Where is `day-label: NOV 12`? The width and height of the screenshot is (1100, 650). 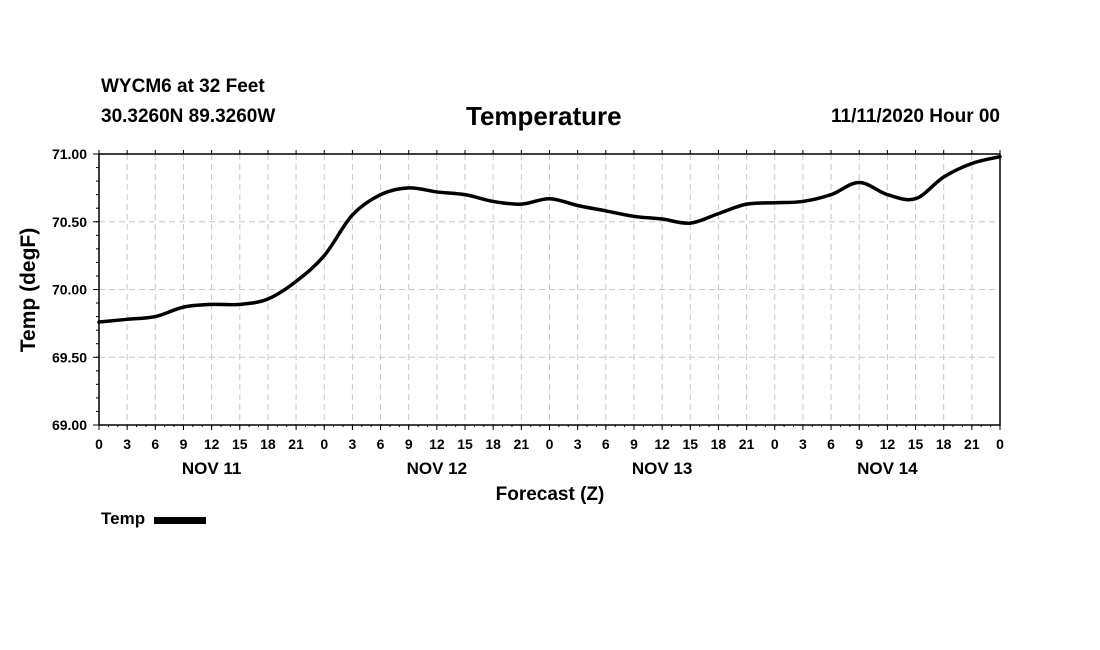 day-label: NOV 12 is located at coordinates (437, 468).